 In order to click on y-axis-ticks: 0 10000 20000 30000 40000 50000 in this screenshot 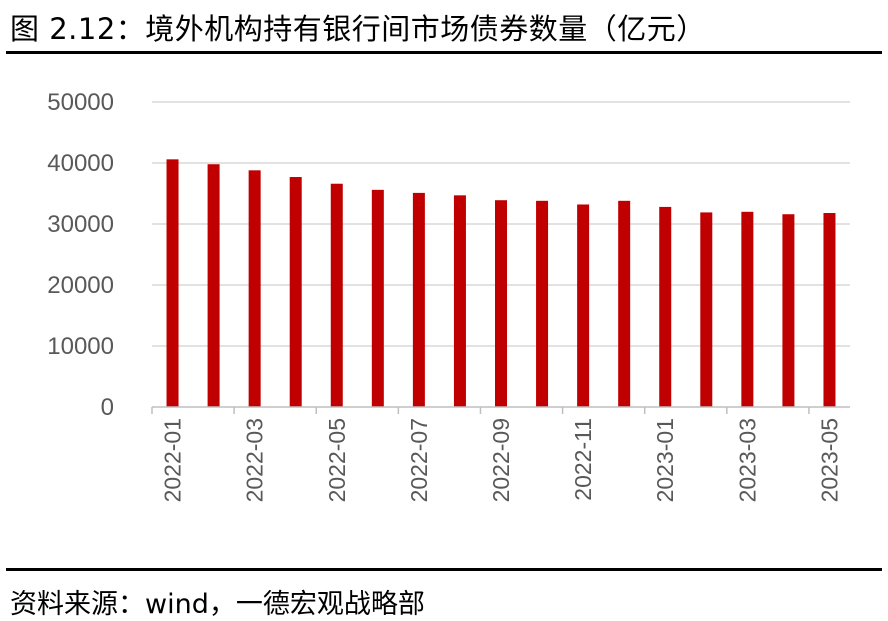, I will do `click(80, 255)`.